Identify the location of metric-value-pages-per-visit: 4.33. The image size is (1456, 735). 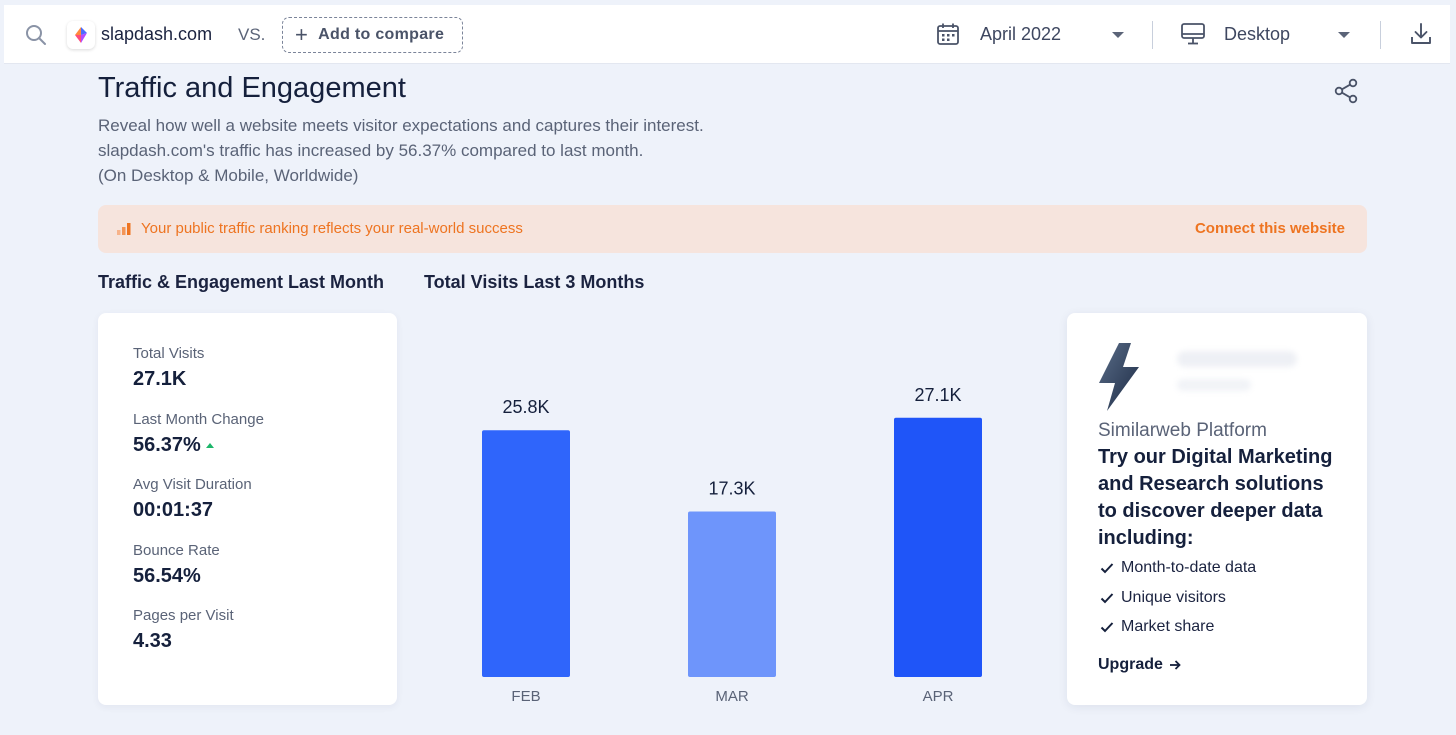
(152, 641).